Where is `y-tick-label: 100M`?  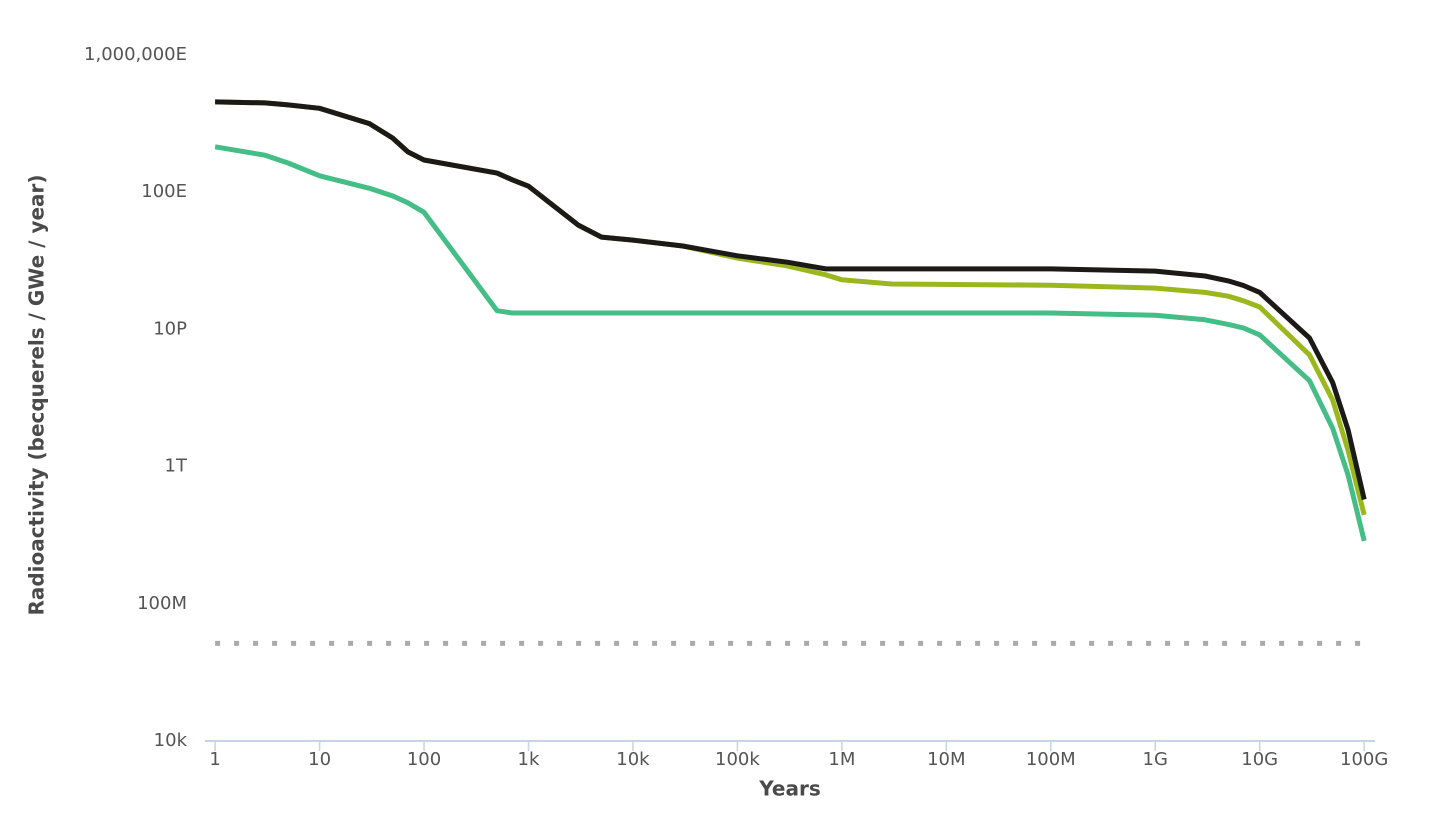
y-tick-label: 100M is located at coordinates (162, 603).